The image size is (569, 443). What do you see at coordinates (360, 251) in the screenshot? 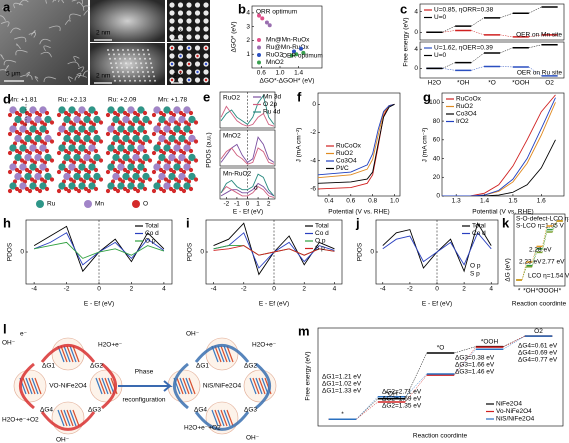
I see `y-axis-label: PDOS` at bounding box center [360, 251].